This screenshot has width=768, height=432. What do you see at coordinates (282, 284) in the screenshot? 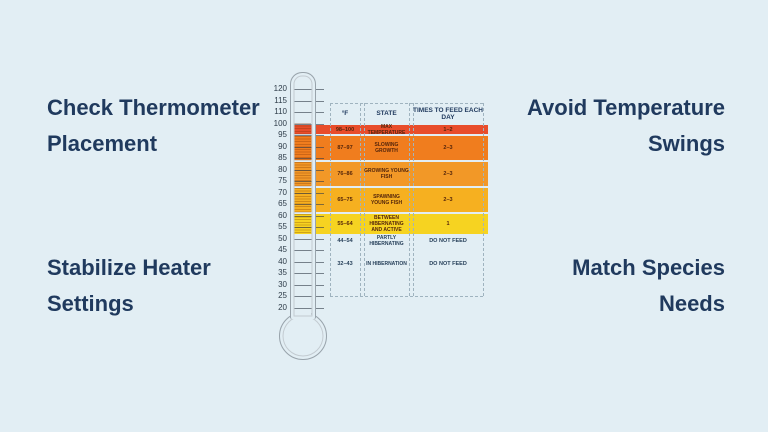
I see `scale-label: 30` at bounding box center [282, 284].